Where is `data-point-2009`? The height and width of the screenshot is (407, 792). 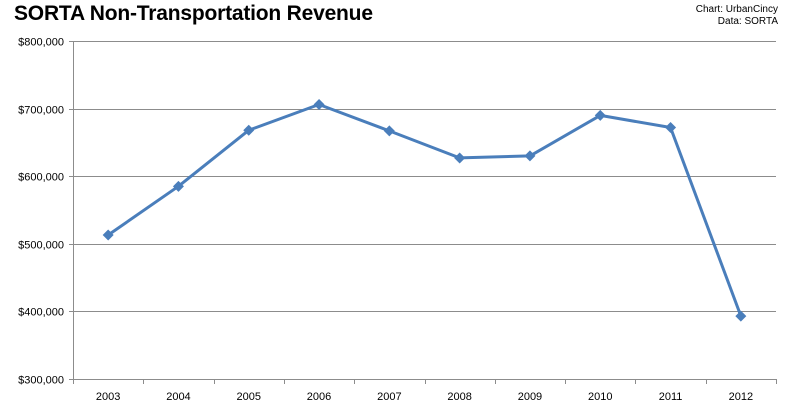 data-point-2009 is located at coordinates (530, 156).